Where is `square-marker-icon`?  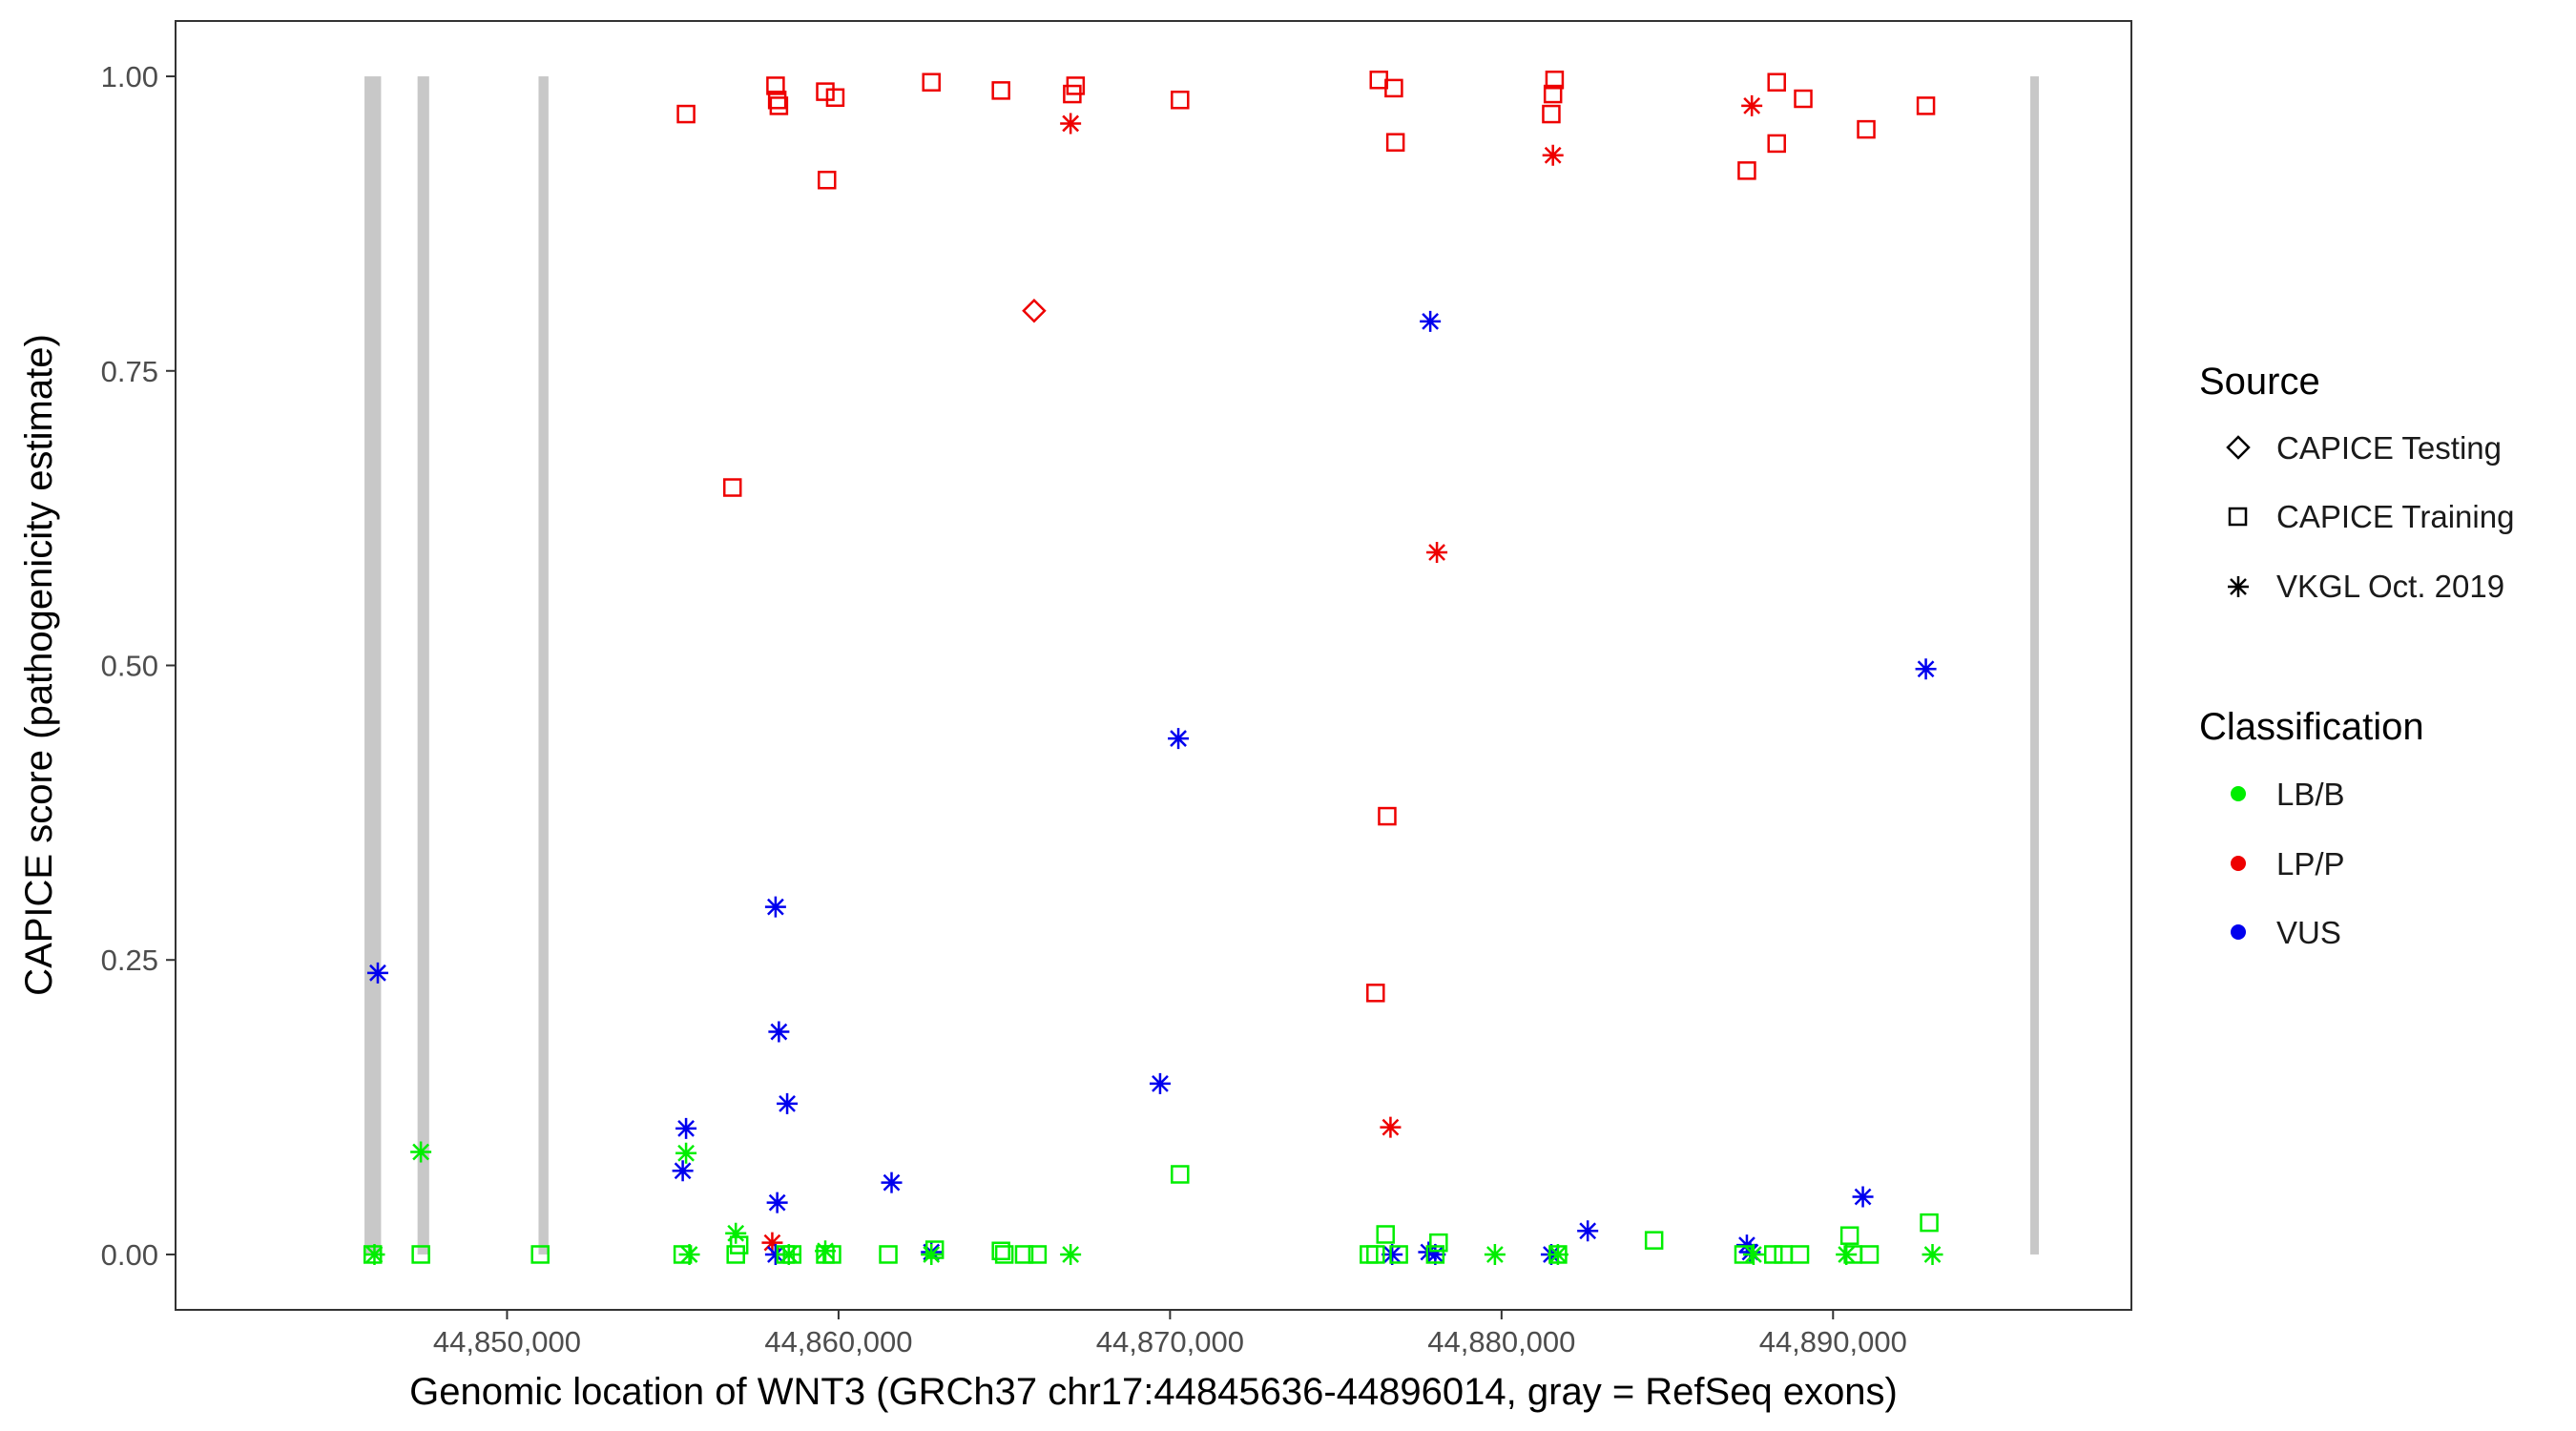 square-marker-icon is located at coordinates (2238, 517).